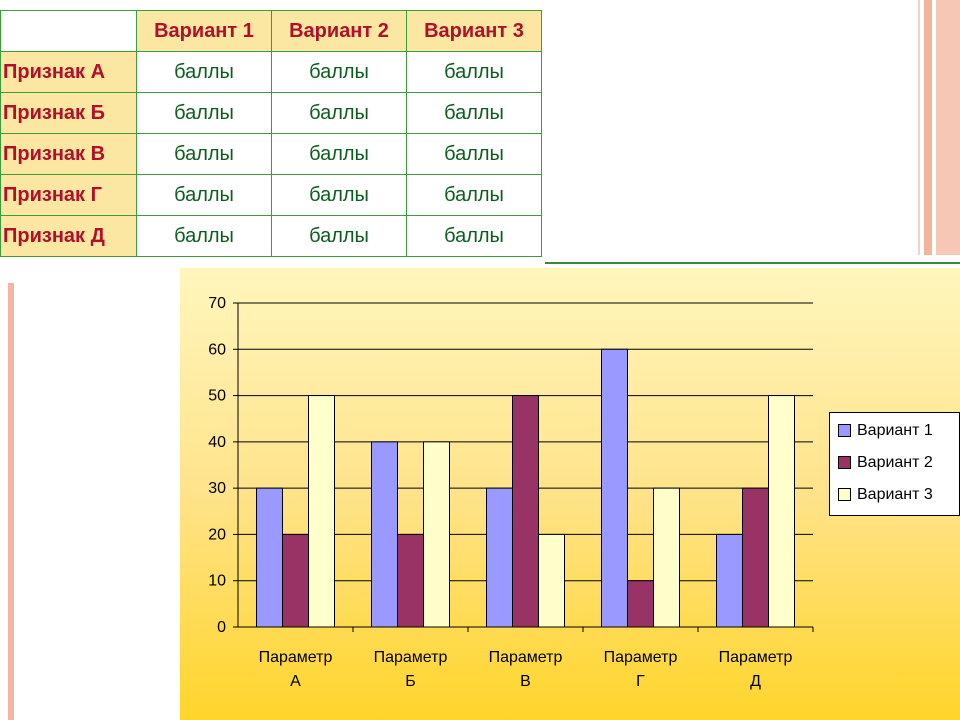 The width and height of the screenshot is (960, 720). I want to click on left-accent-bar, so click(11, 501).